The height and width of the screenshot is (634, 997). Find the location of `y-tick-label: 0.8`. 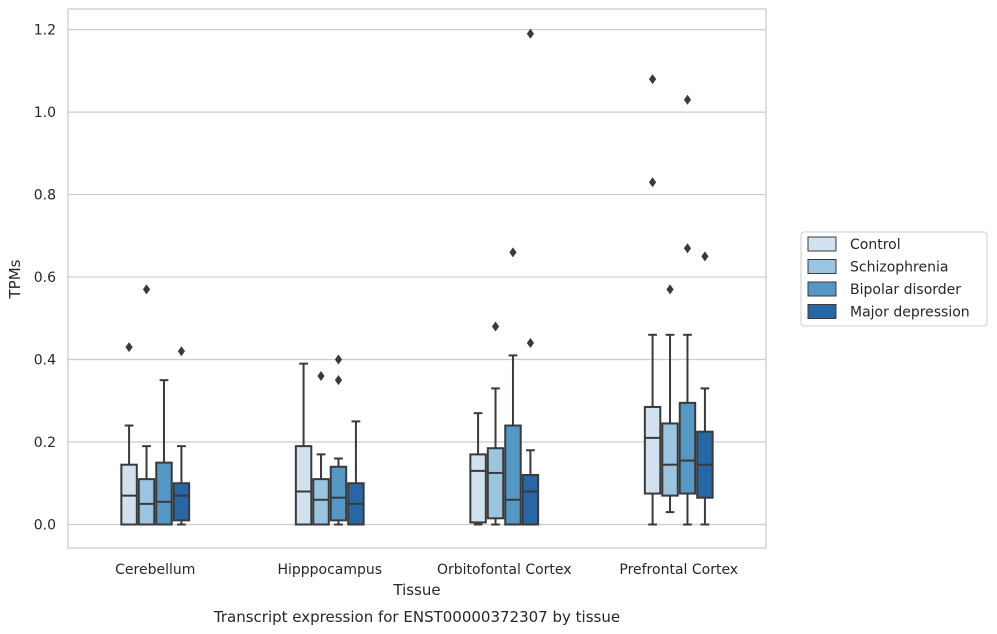

y-tick-label: 0.8 is located at coordinates (45, 196).